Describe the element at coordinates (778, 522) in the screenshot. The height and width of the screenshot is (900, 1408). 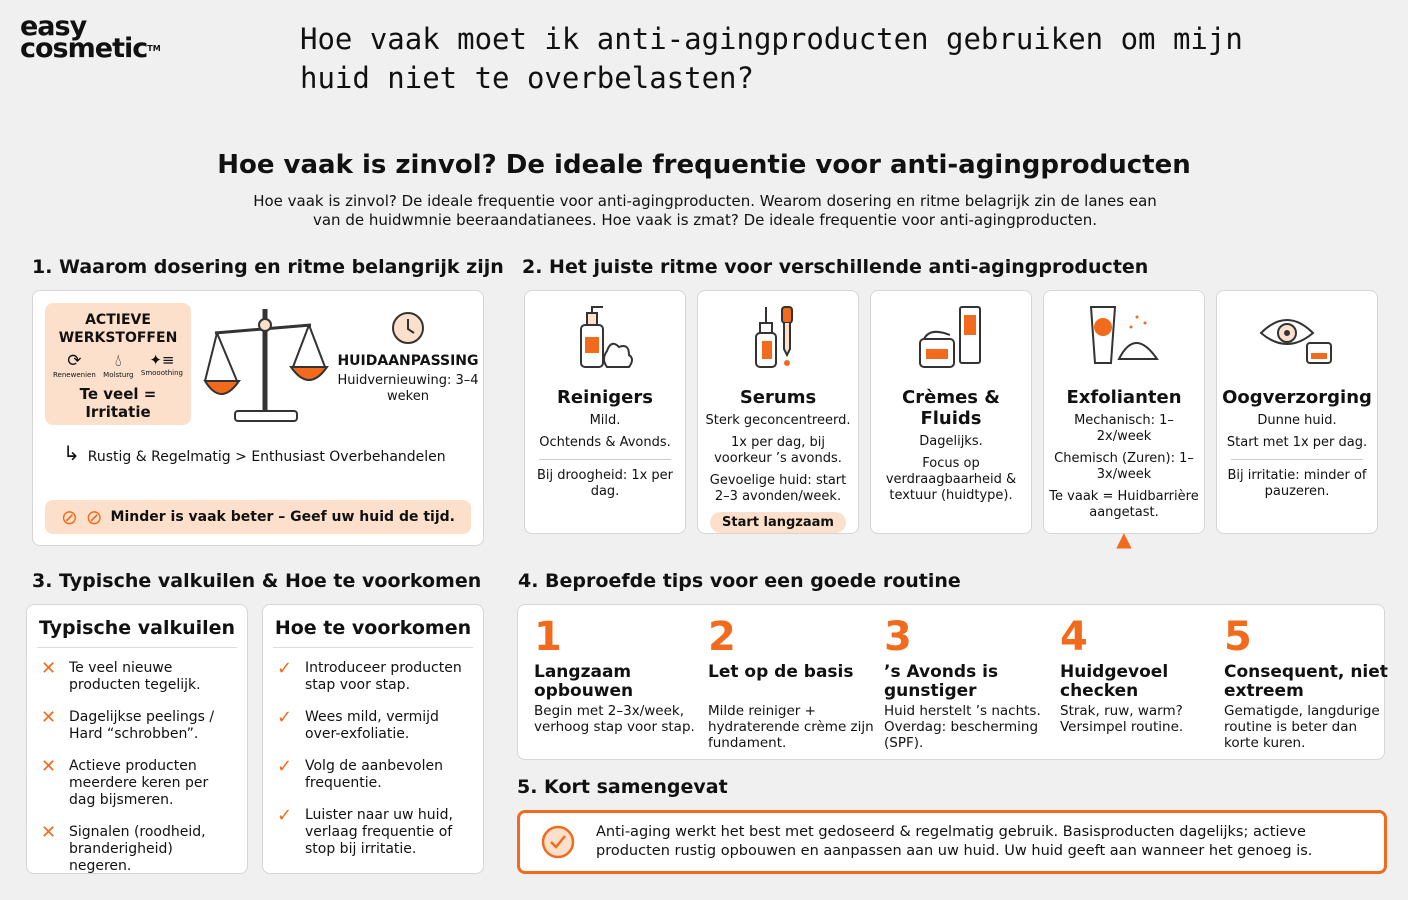
I see `start-slow-badge: Start langzaam` at that location.